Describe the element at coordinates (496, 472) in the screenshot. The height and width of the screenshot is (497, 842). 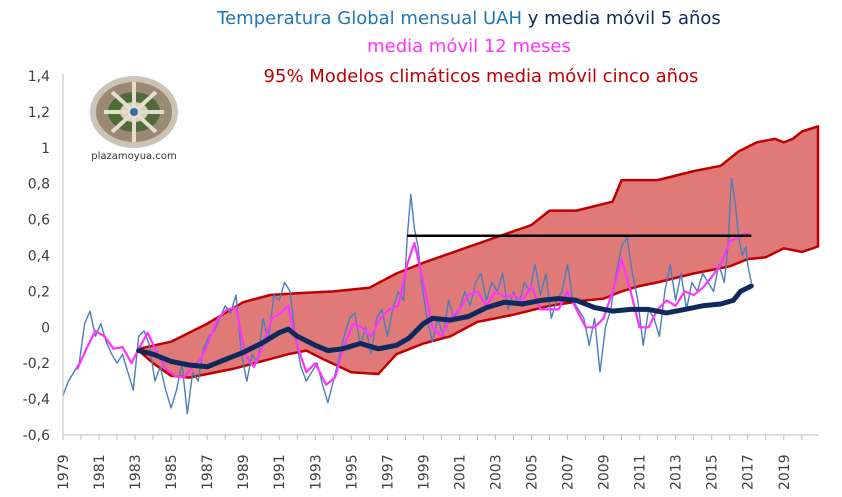
I see `x-tick-label: 2003` at that location.